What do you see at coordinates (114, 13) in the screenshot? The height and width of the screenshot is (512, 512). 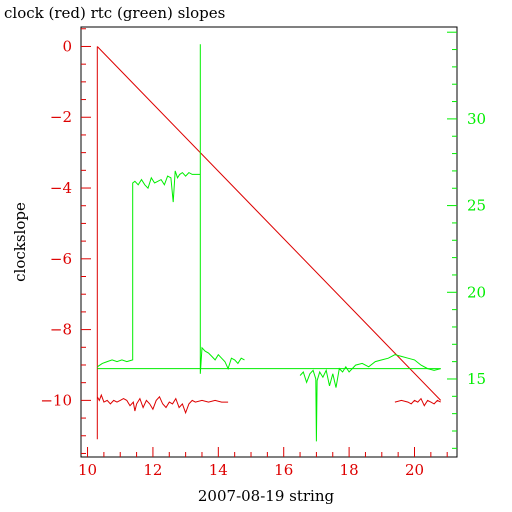 I see `chart-title: clock (red) rtc (green) slopes` at bounding box center [114, 13].